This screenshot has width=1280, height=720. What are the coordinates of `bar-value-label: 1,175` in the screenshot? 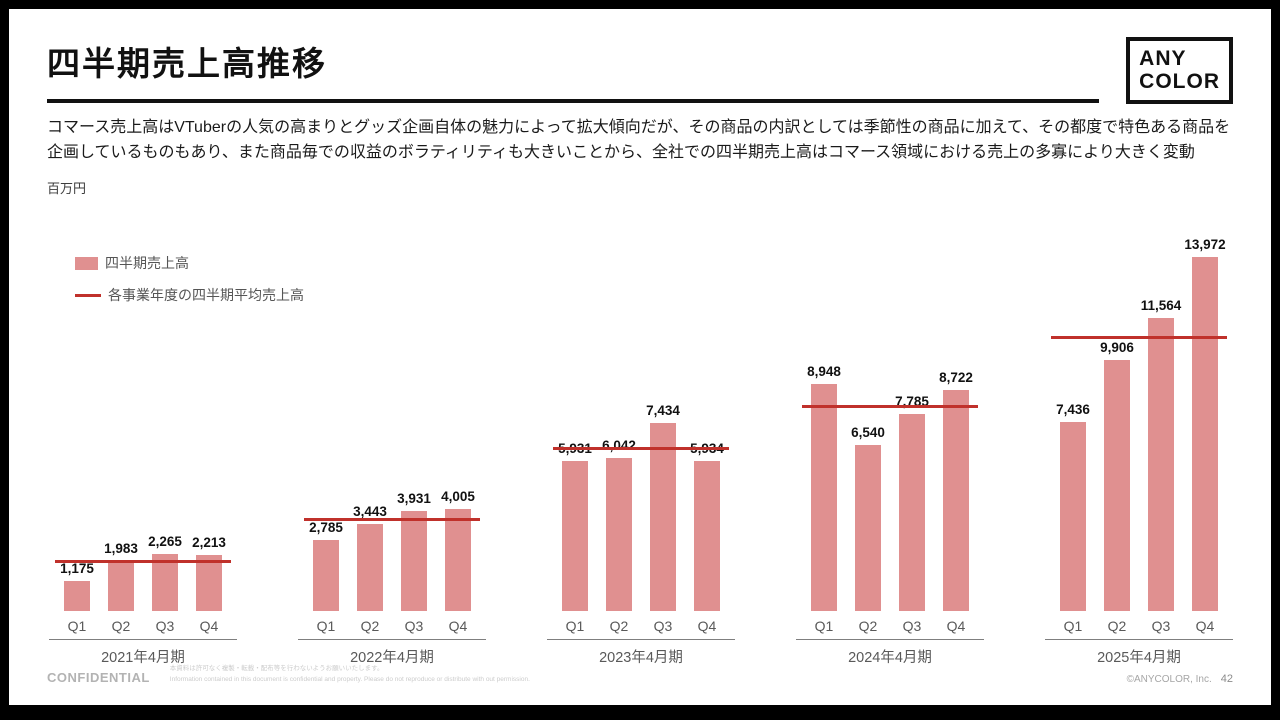 It's located at (77, 569).